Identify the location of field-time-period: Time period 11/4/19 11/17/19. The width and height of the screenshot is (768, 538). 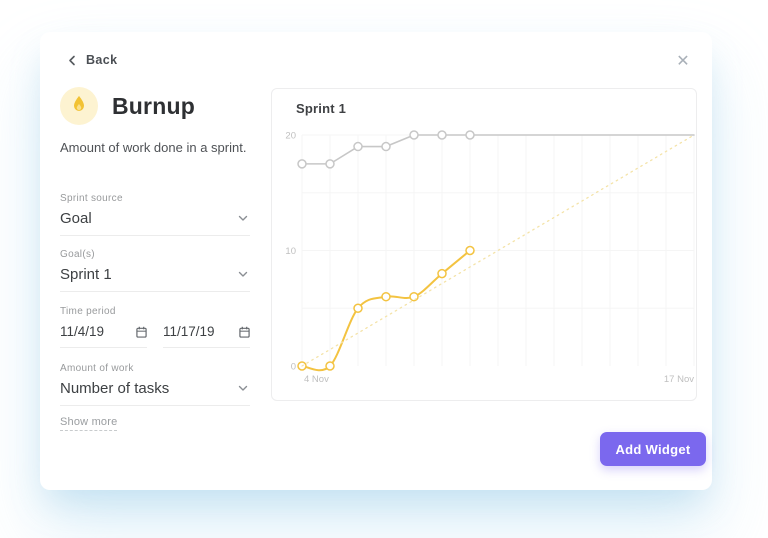
(155, 327).